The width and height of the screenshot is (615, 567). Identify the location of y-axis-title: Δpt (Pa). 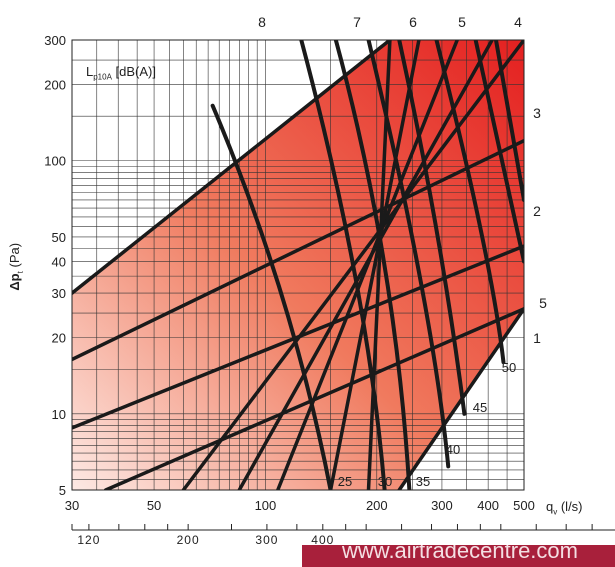
(16, 267).